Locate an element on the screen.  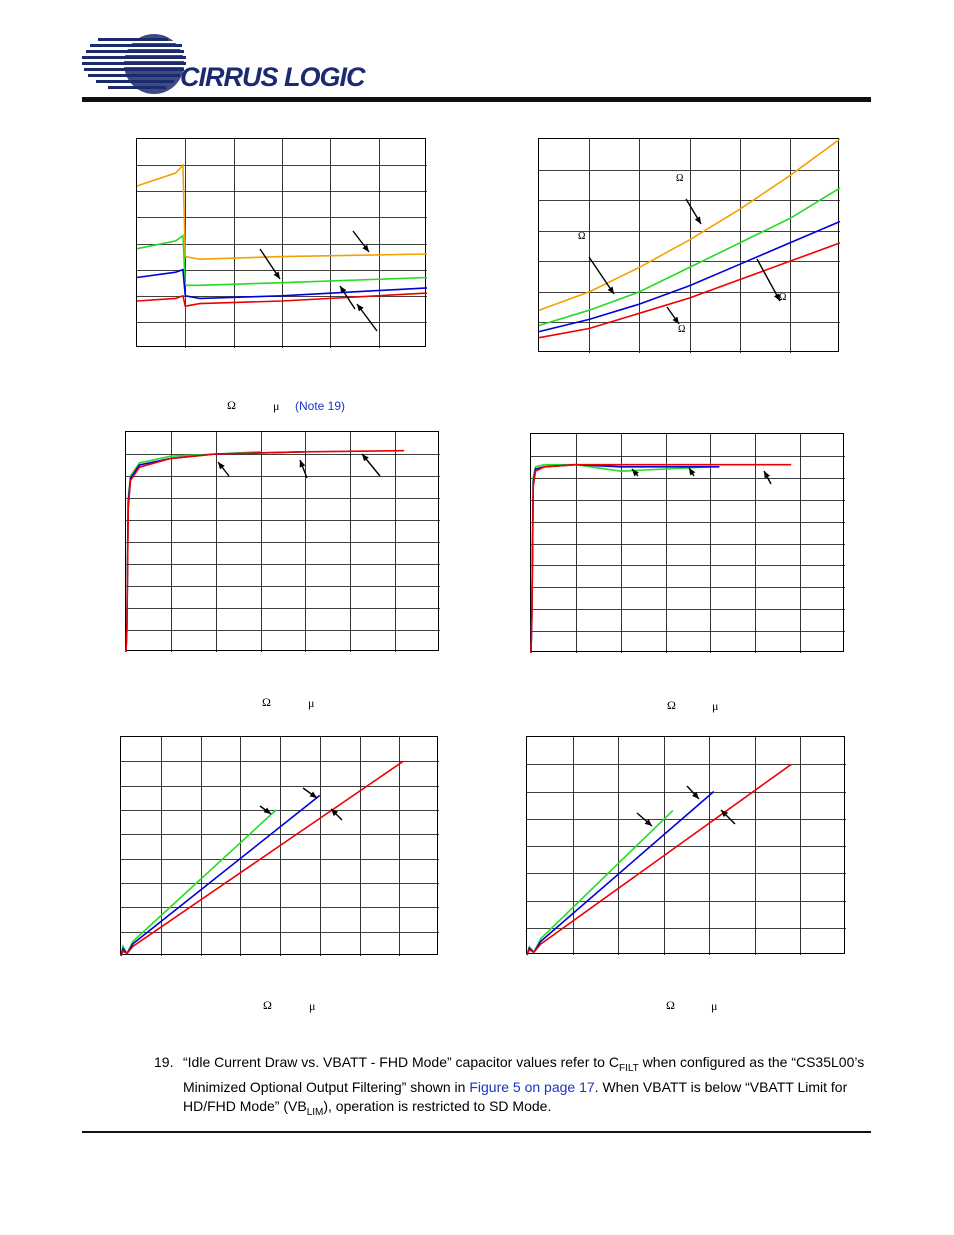
chart-4-svg is located at coordinates (687, 544).